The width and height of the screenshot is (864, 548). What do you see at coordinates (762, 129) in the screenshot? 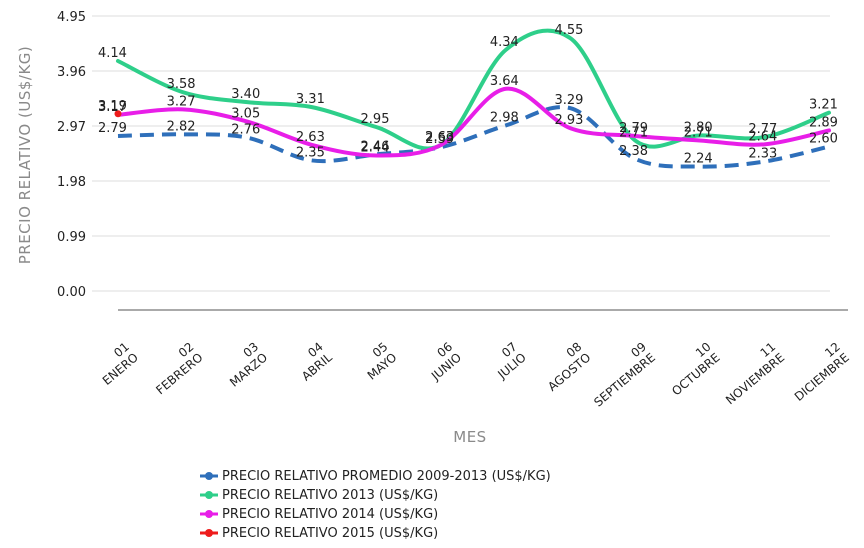
I see `data-label: 2.77` at bounding box center [762, 129].